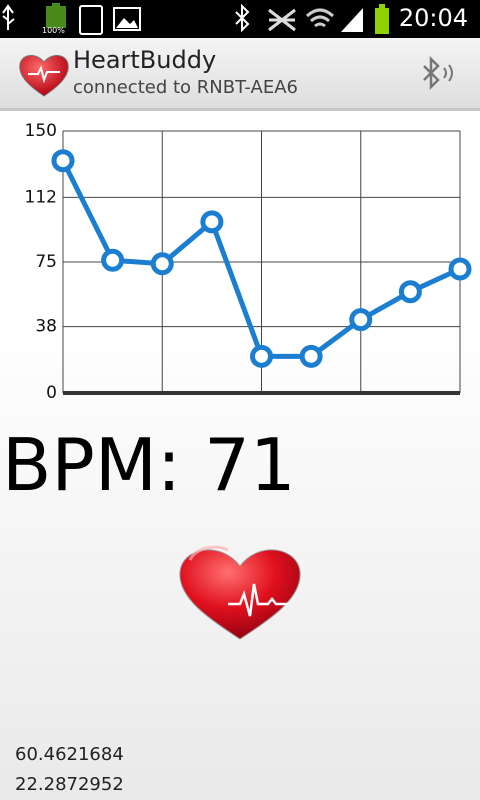 Image resolution: width=480 pixels, height=800 pixels. I want to click on status-bar: 100% 20:04, so click(240, 19).